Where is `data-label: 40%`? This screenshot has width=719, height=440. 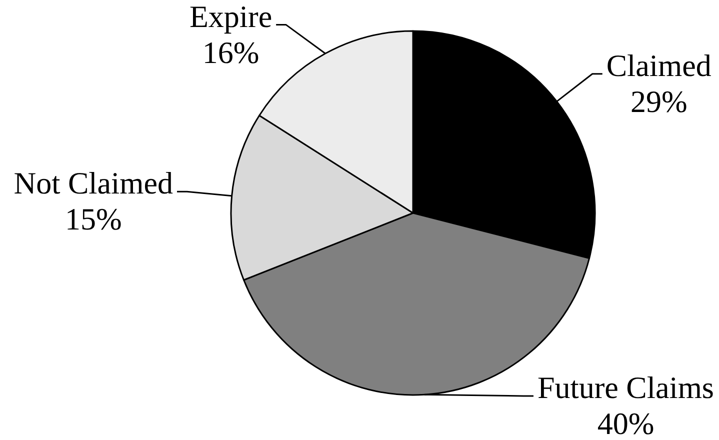 data-label: 40% is located at coordinates (625, 423).